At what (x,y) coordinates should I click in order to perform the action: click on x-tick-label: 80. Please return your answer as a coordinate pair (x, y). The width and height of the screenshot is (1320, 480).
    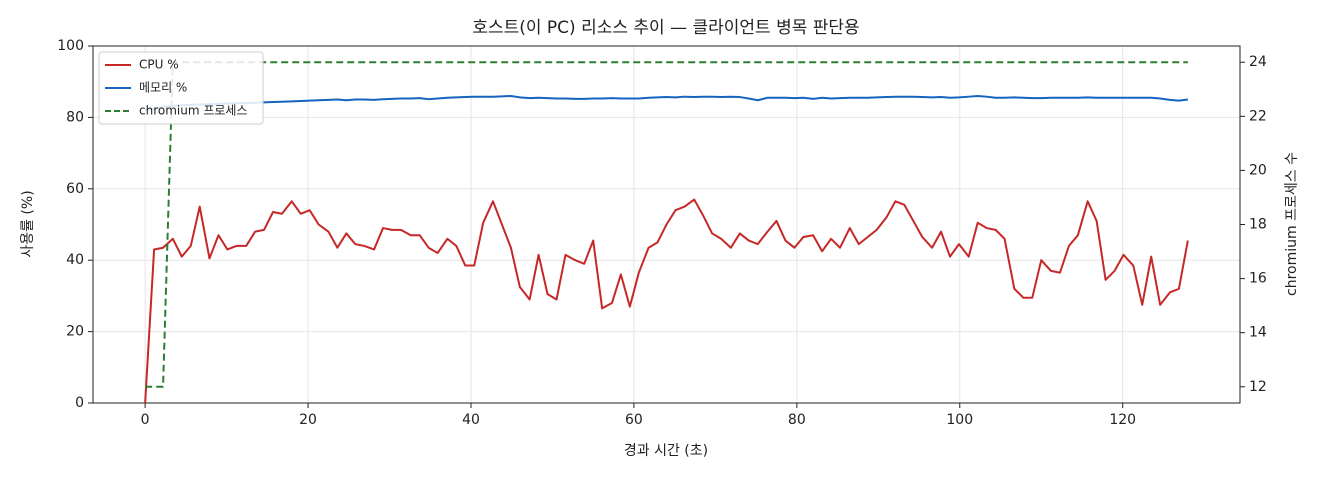
    Looking at the image, I should click on (797, 420).